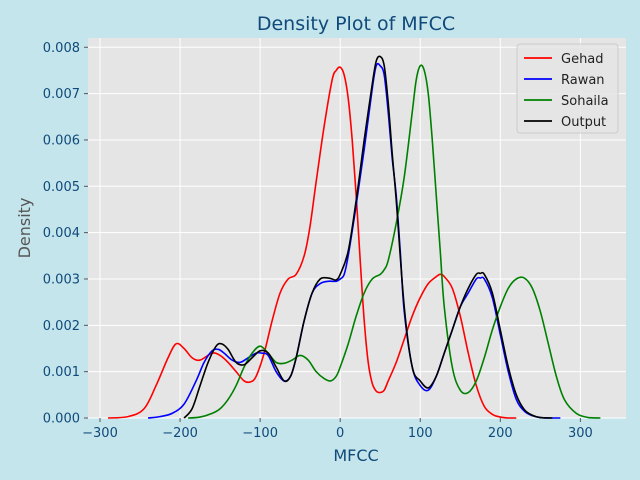  I want to click on y-axis-label: Density, so click(24, 228).